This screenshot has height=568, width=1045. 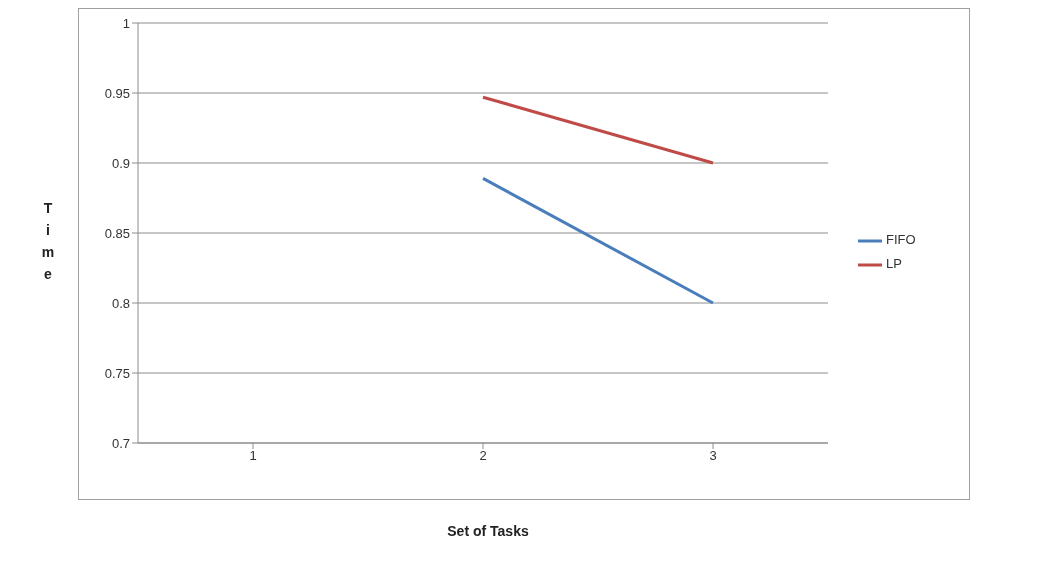 What do you see at coordinates (901, 240) in the screenshot?
I see `legend-label: FIFO` at bounding box center [901, 240].